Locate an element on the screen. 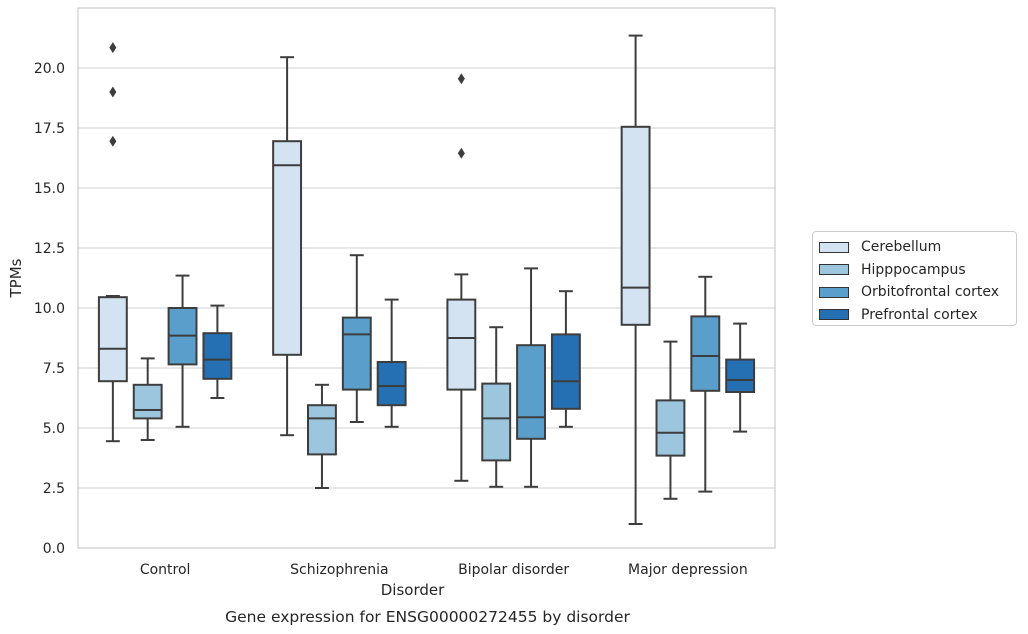 This screenshot has height=634, width=1028. y-tick-label: 2.5 is located at coordinates (54, 489).